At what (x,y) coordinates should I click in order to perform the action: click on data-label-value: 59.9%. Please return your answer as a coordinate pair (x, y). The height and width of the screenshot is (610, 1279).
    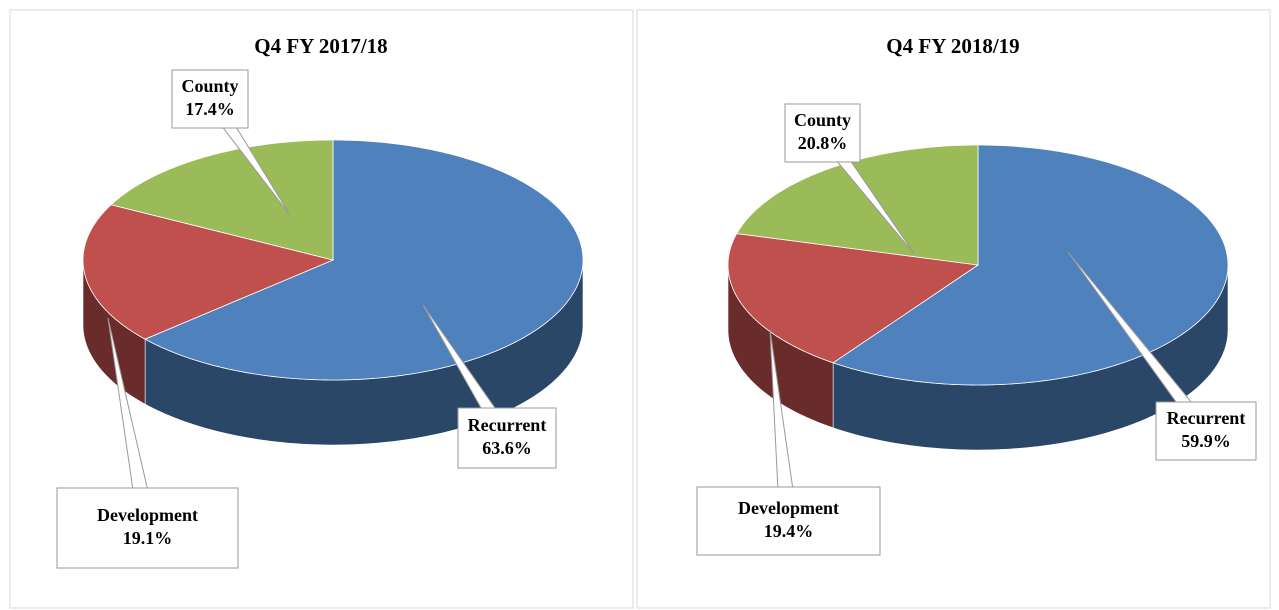
    Looking at the image, I should click on (1206, 441).